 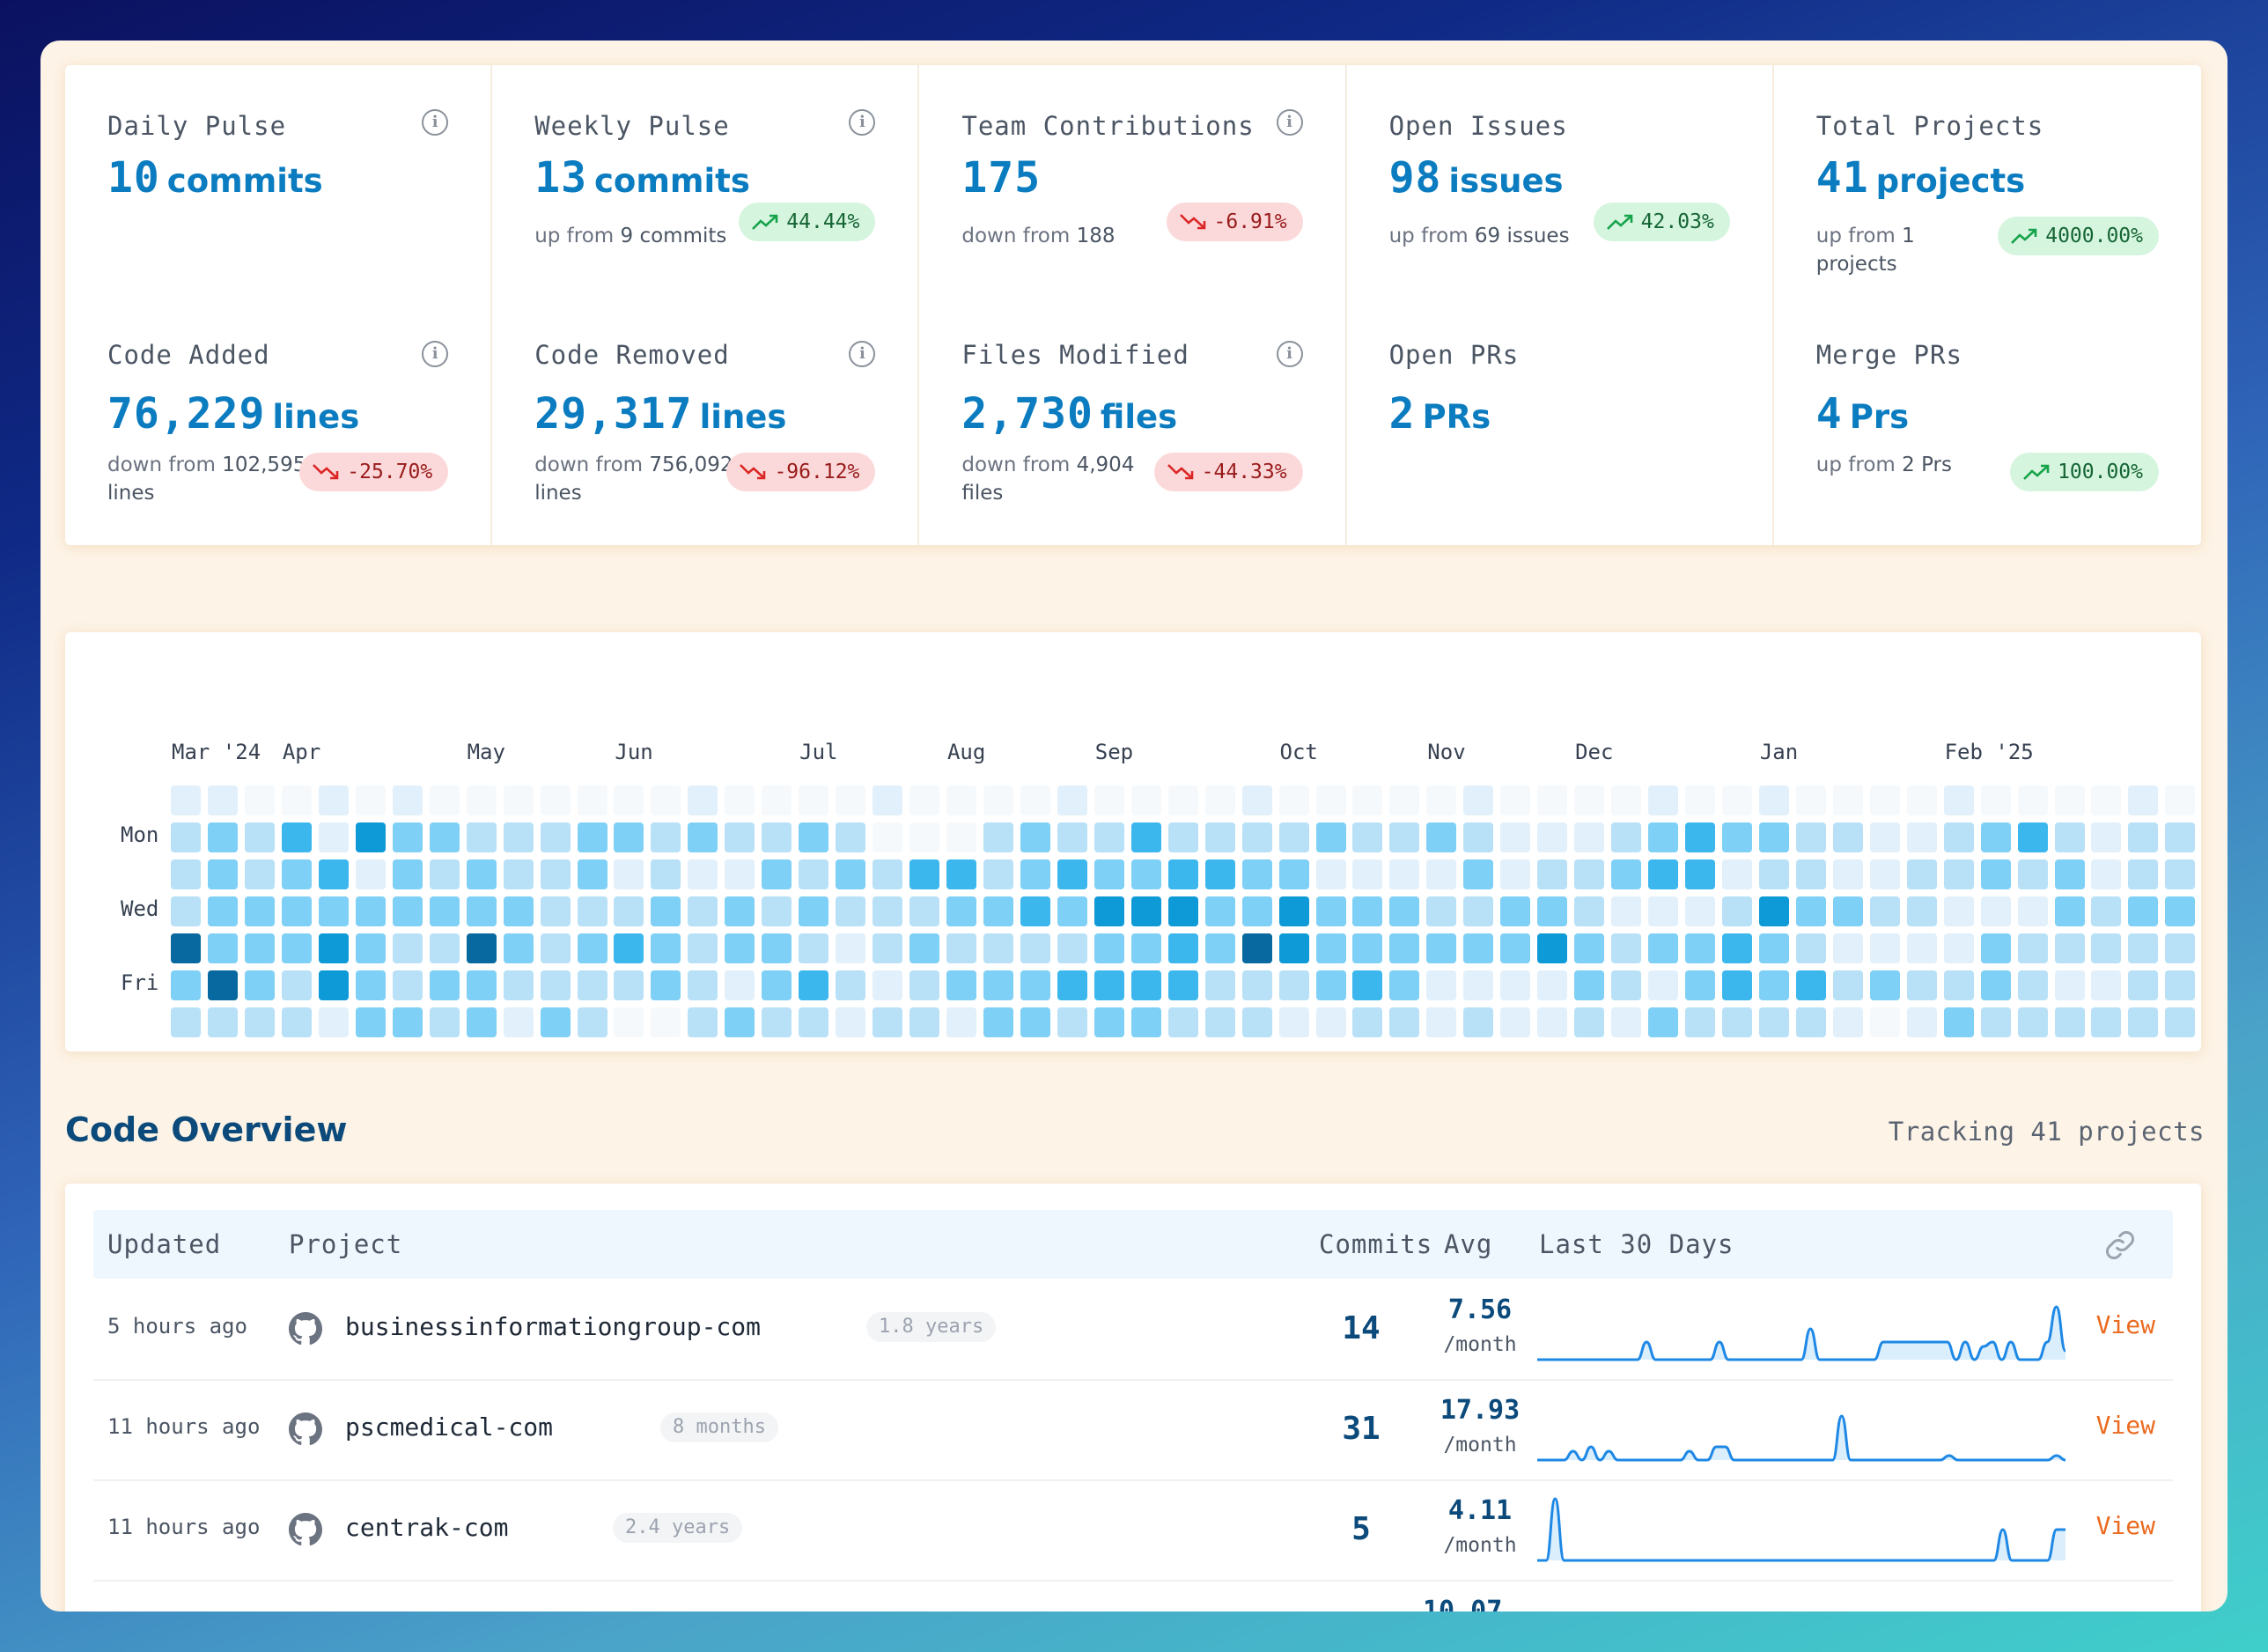 I want to click on view-link: View, so click(x=2125, y=1525).